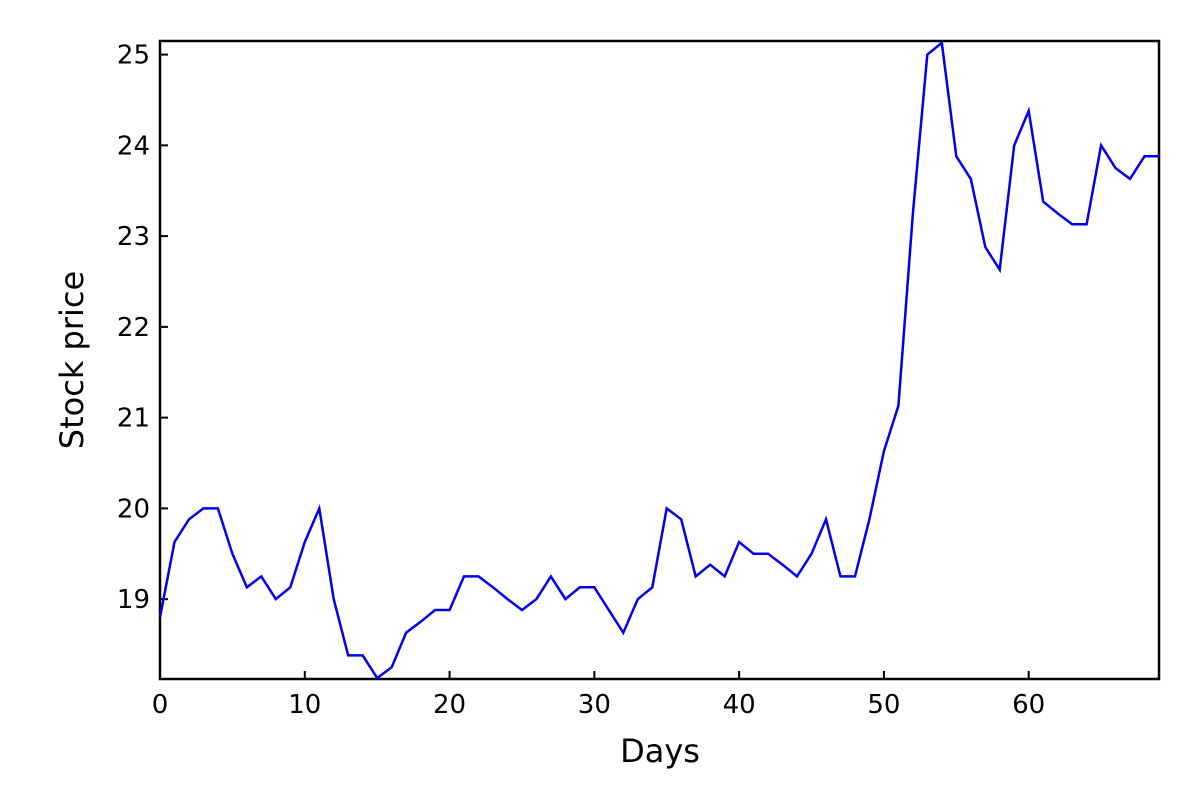  Describe the element at coordinates (594, 705) in the screenshot. I see `x-tick-label: 30` at that location.